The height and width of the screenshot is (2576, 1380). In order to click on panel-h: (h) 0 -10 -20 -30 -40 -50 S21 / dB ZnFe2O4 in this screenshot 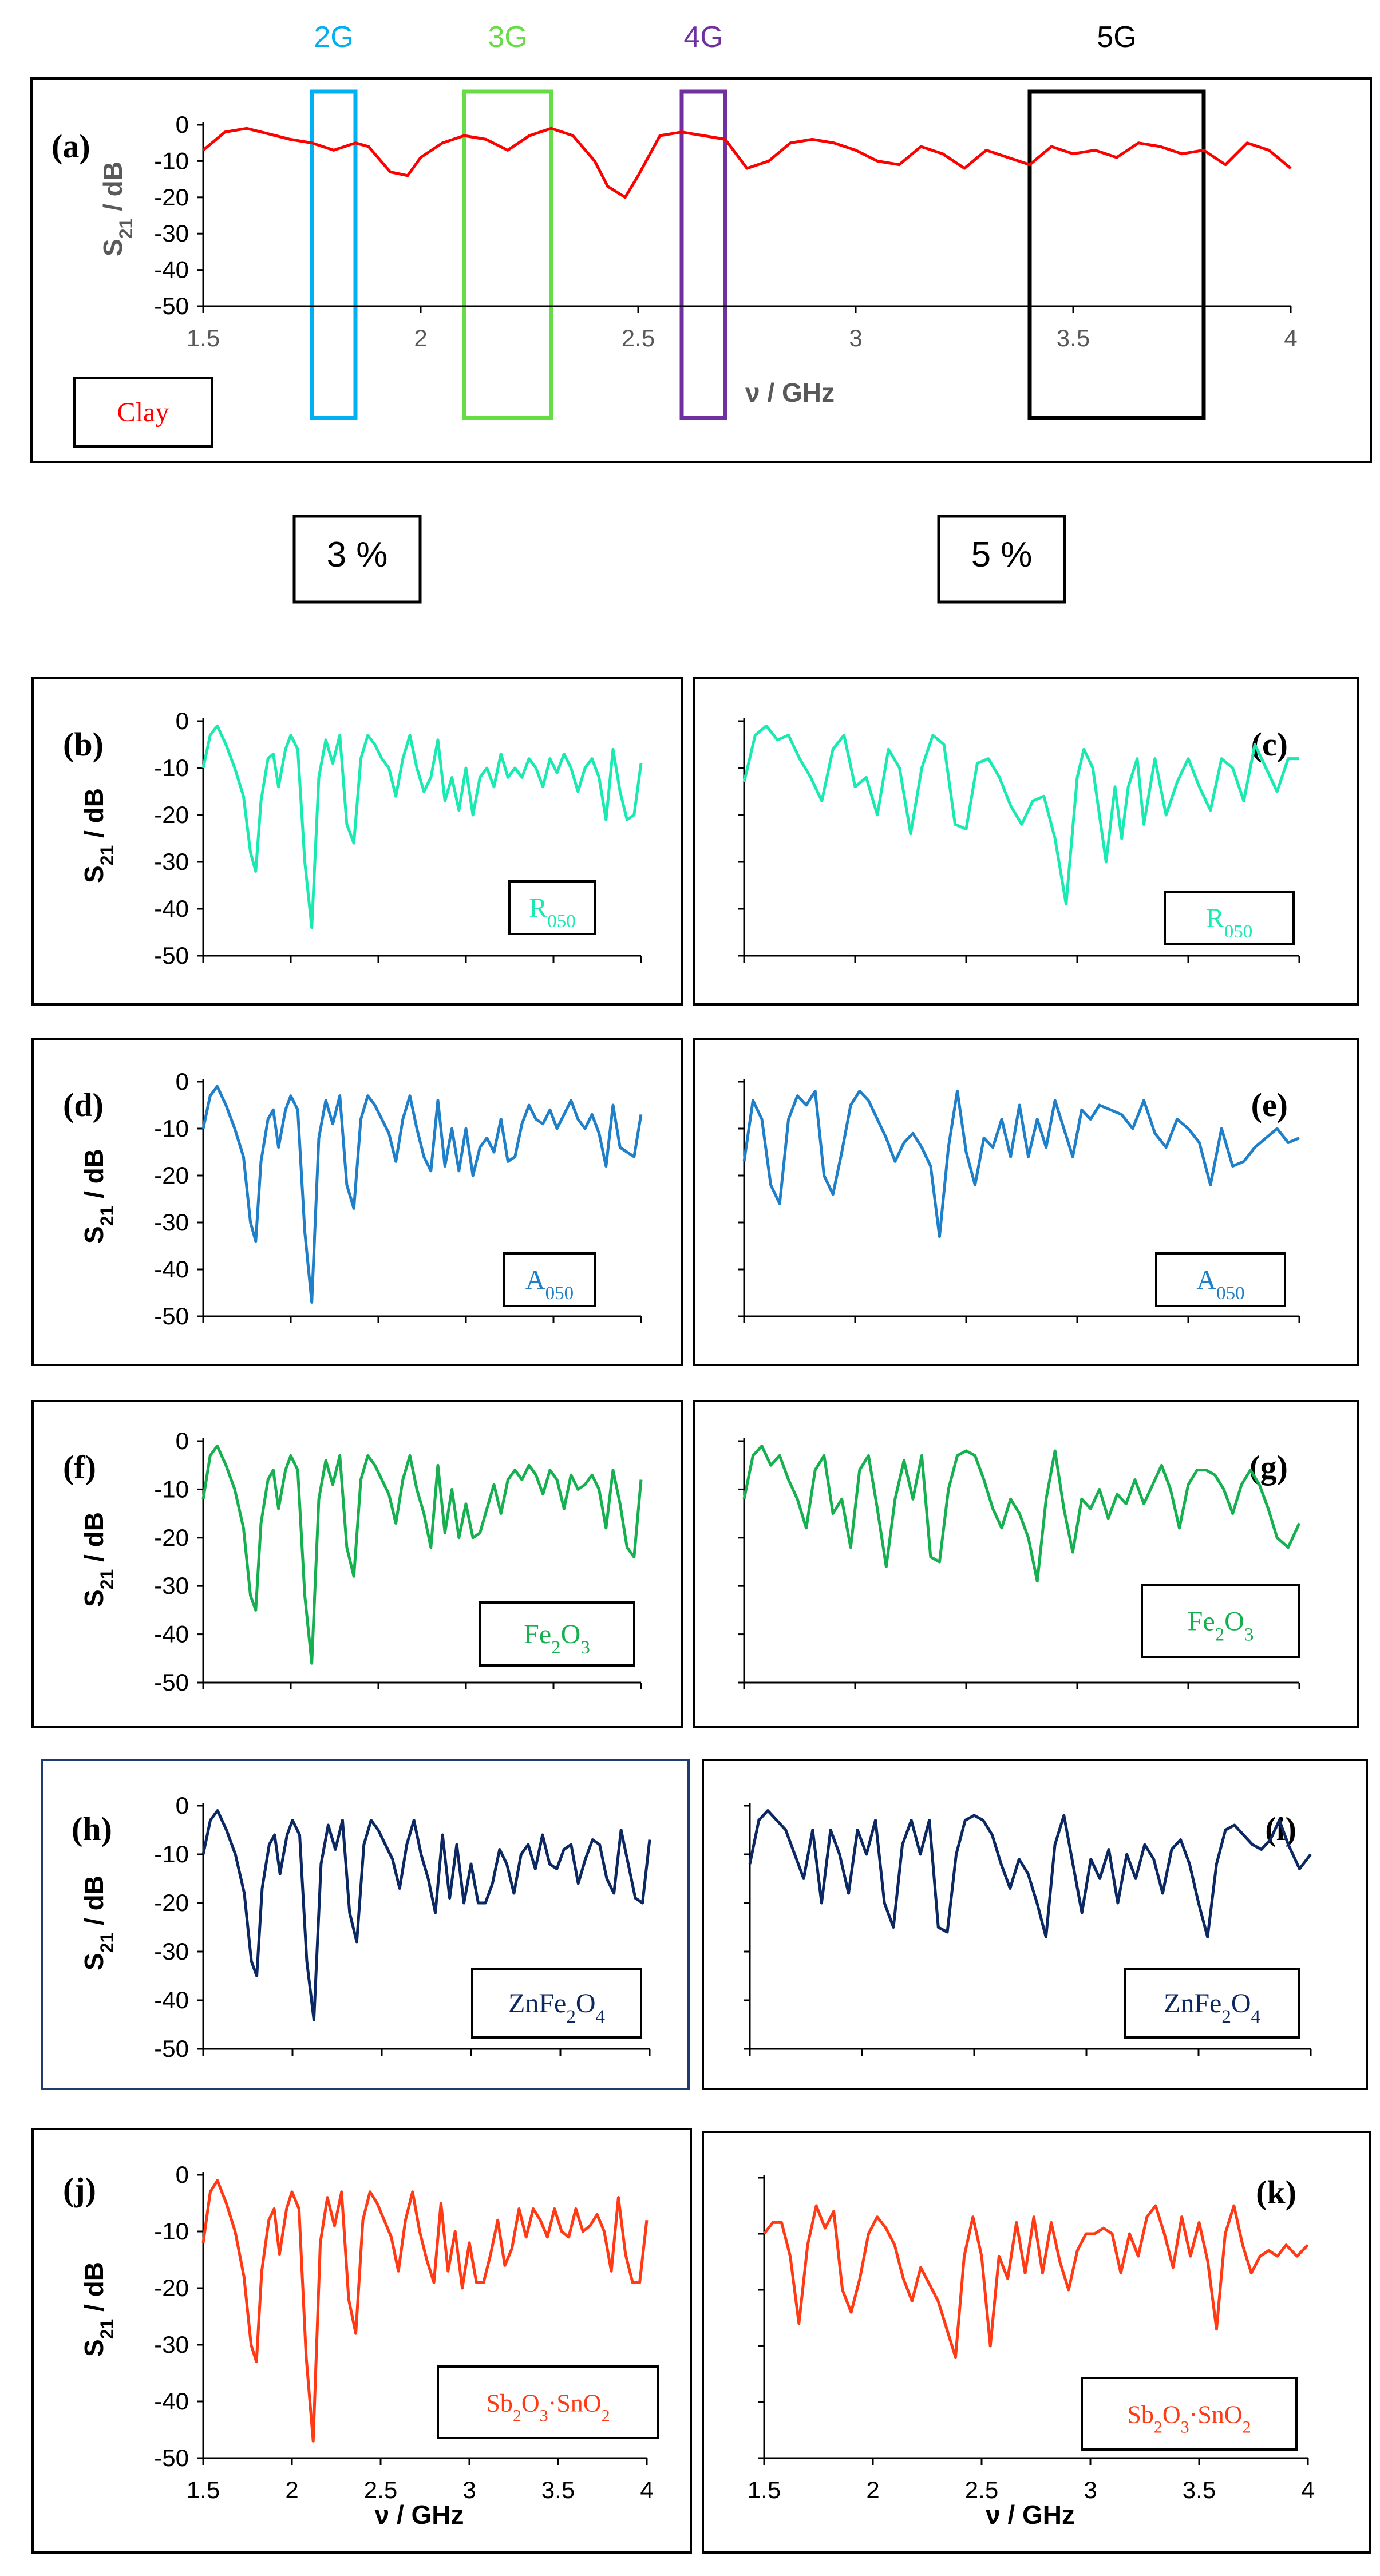, I will do `click(365, 1924)`.